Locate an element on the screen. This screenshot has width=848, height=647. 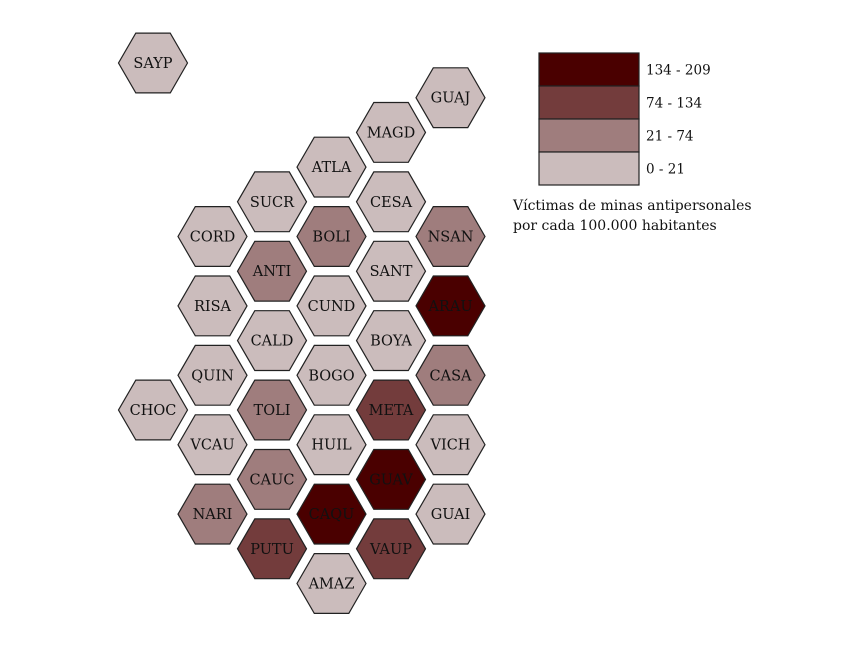
hex-label: BOYA is located at coordinates (391, 342).